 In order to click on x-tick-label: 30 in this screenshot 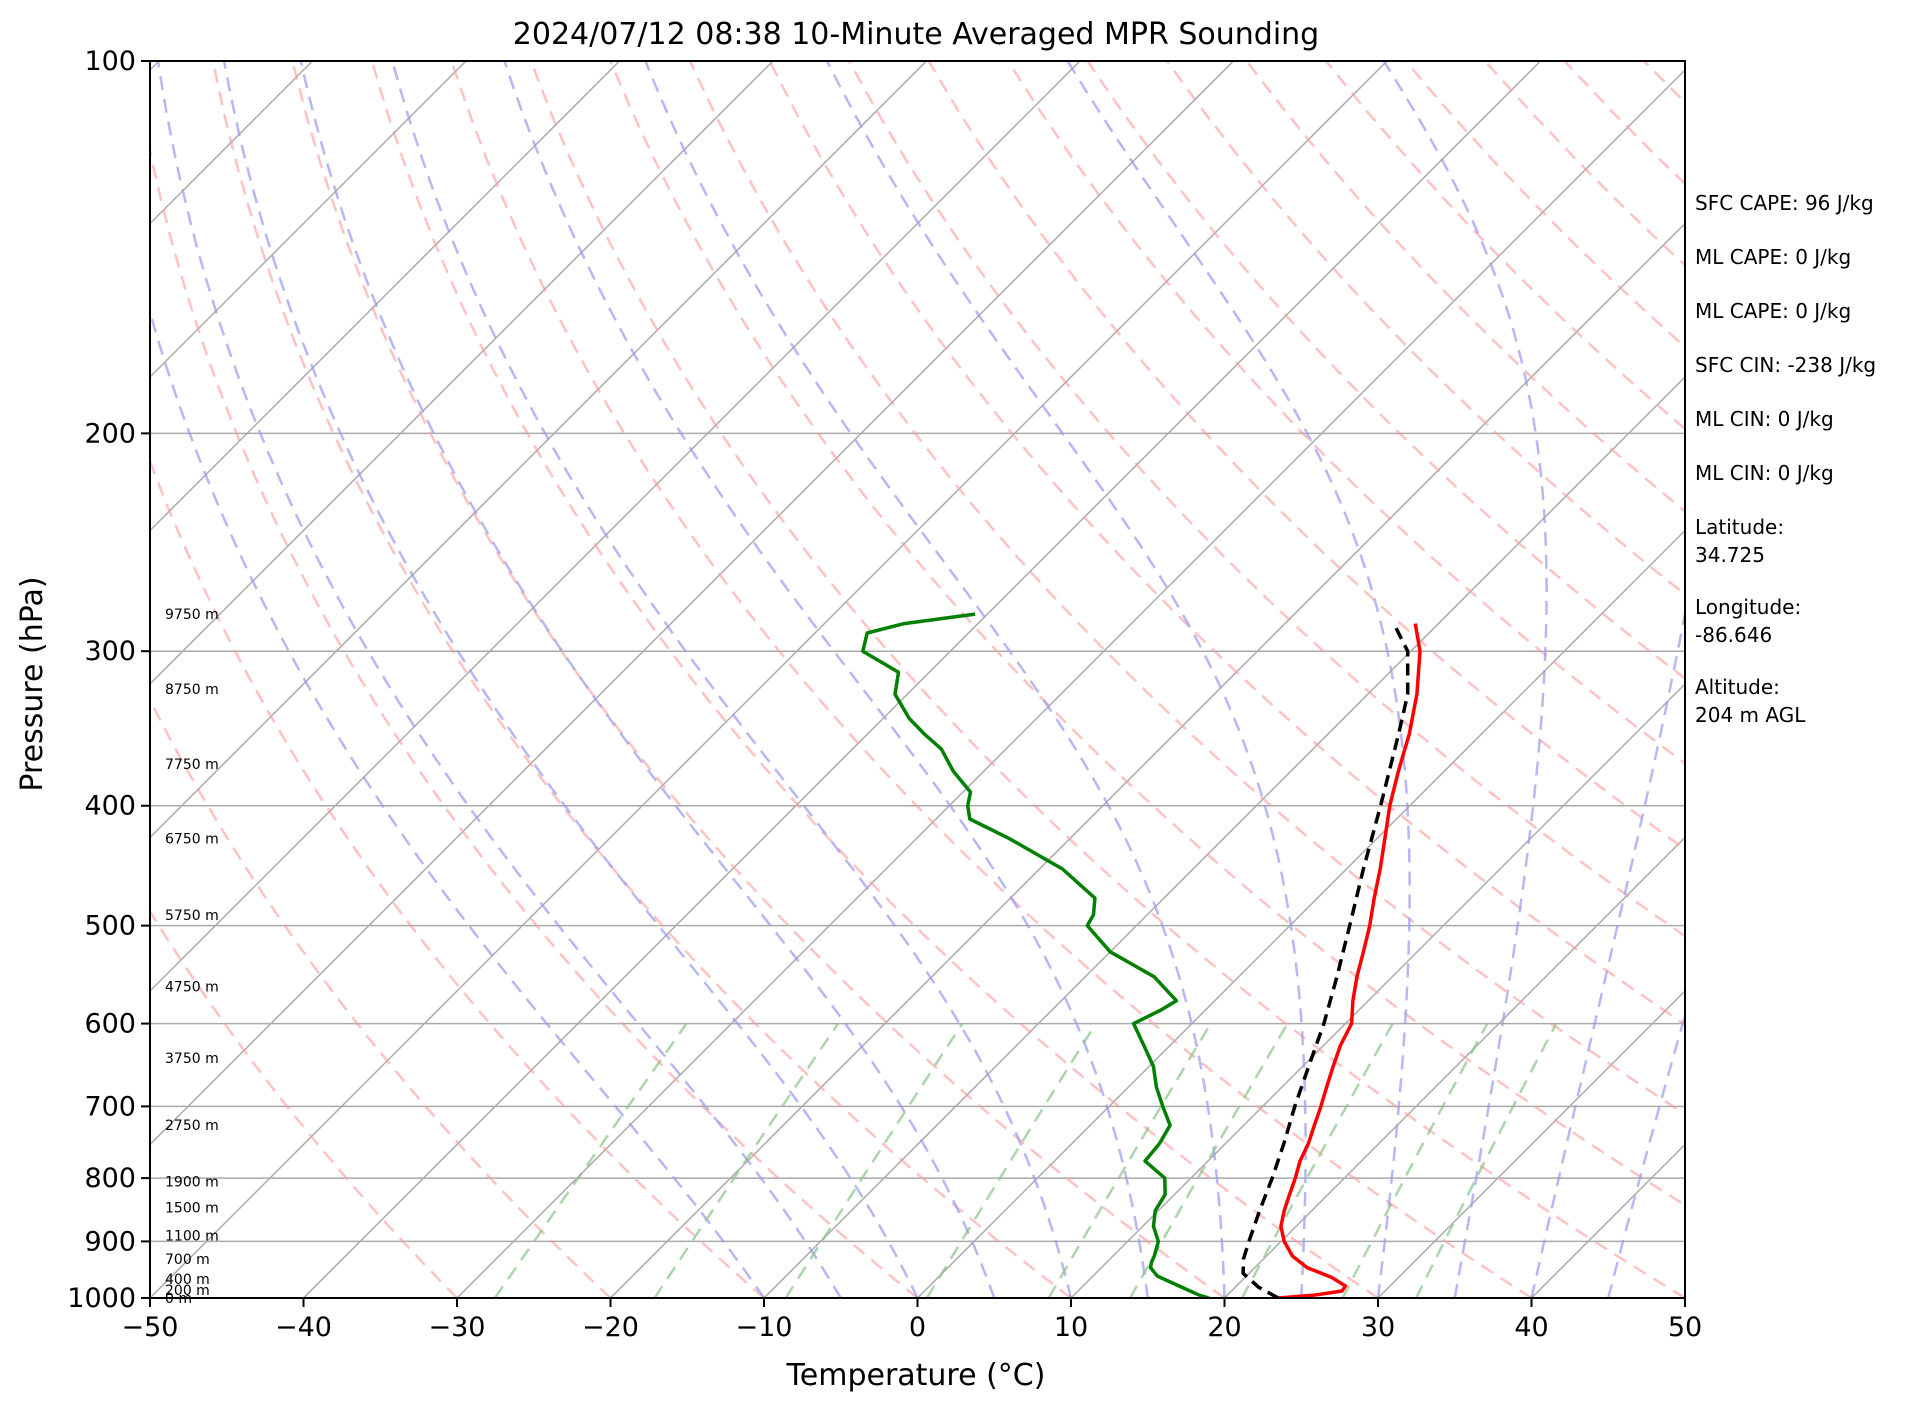, I will do `click(1378, 1327)`.